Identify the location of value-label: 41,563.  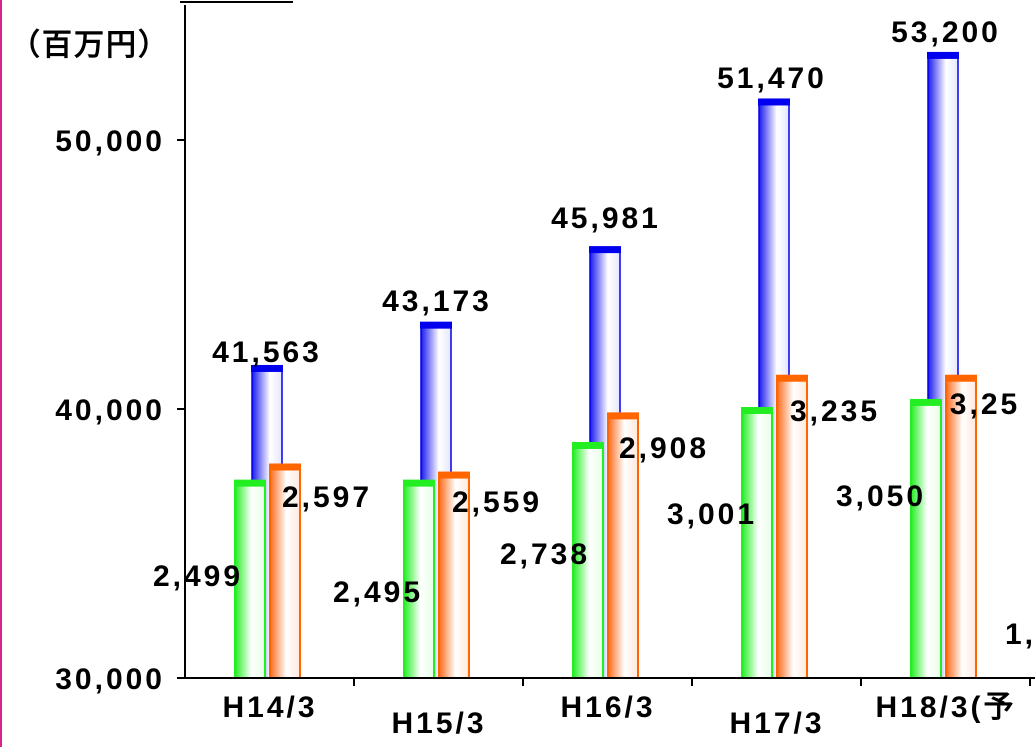
(267, 352).